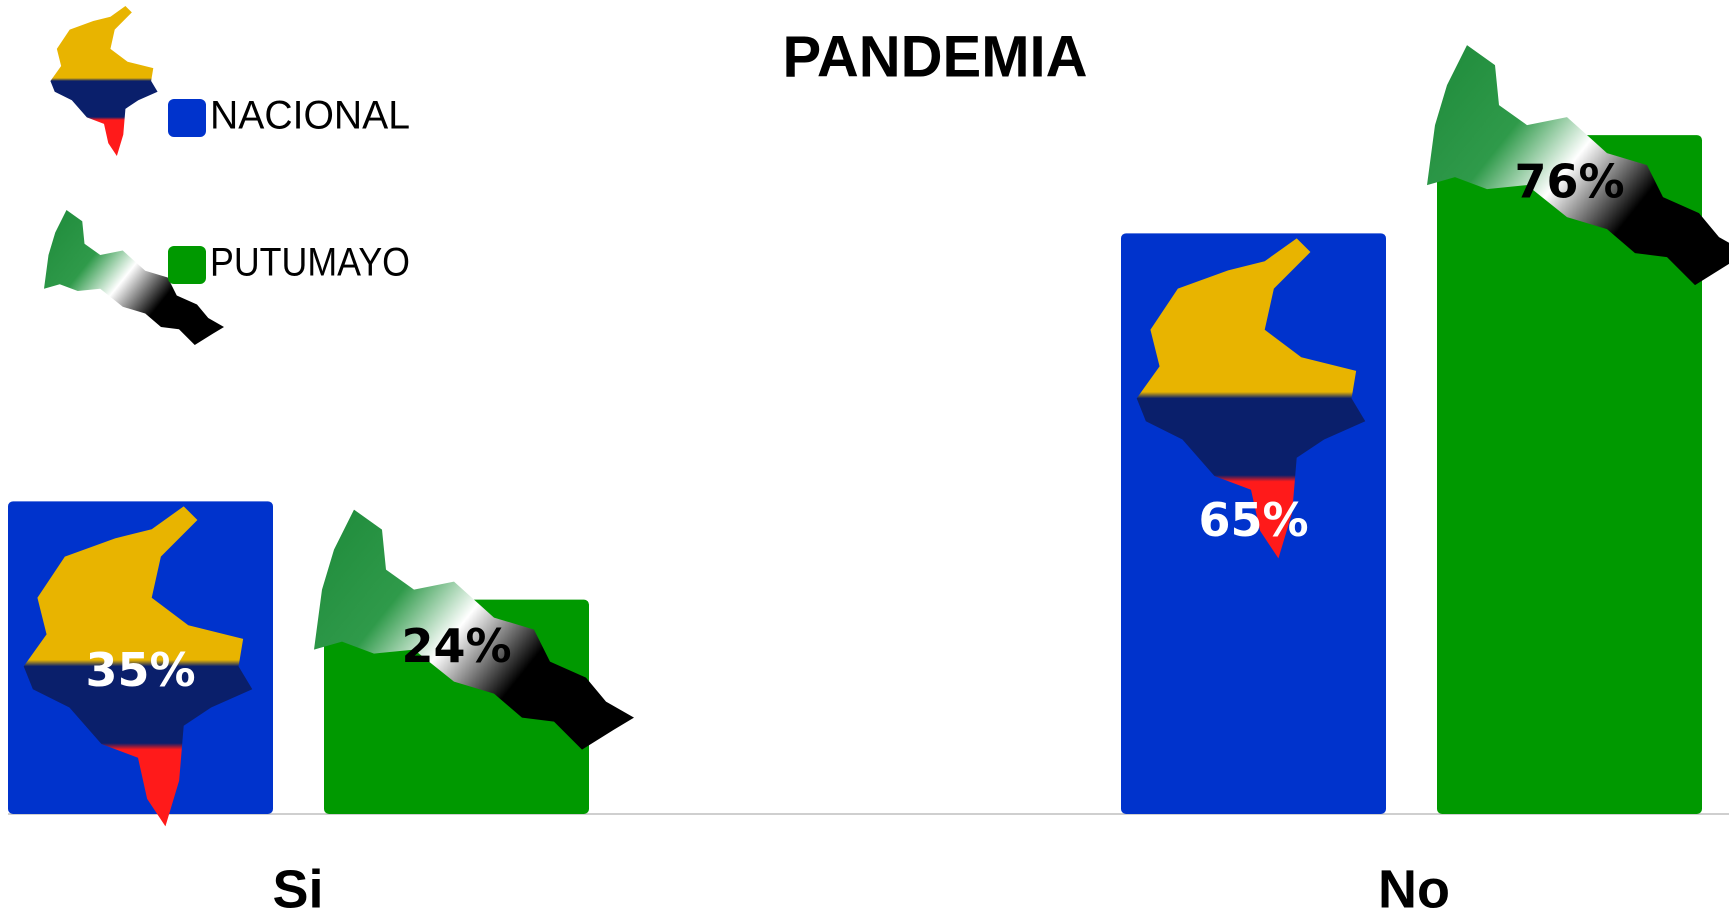  What do you see at coordinates (1569, 182) in the screenshot?
I see `value-label: 76%` at bounding box center [1569, 182].